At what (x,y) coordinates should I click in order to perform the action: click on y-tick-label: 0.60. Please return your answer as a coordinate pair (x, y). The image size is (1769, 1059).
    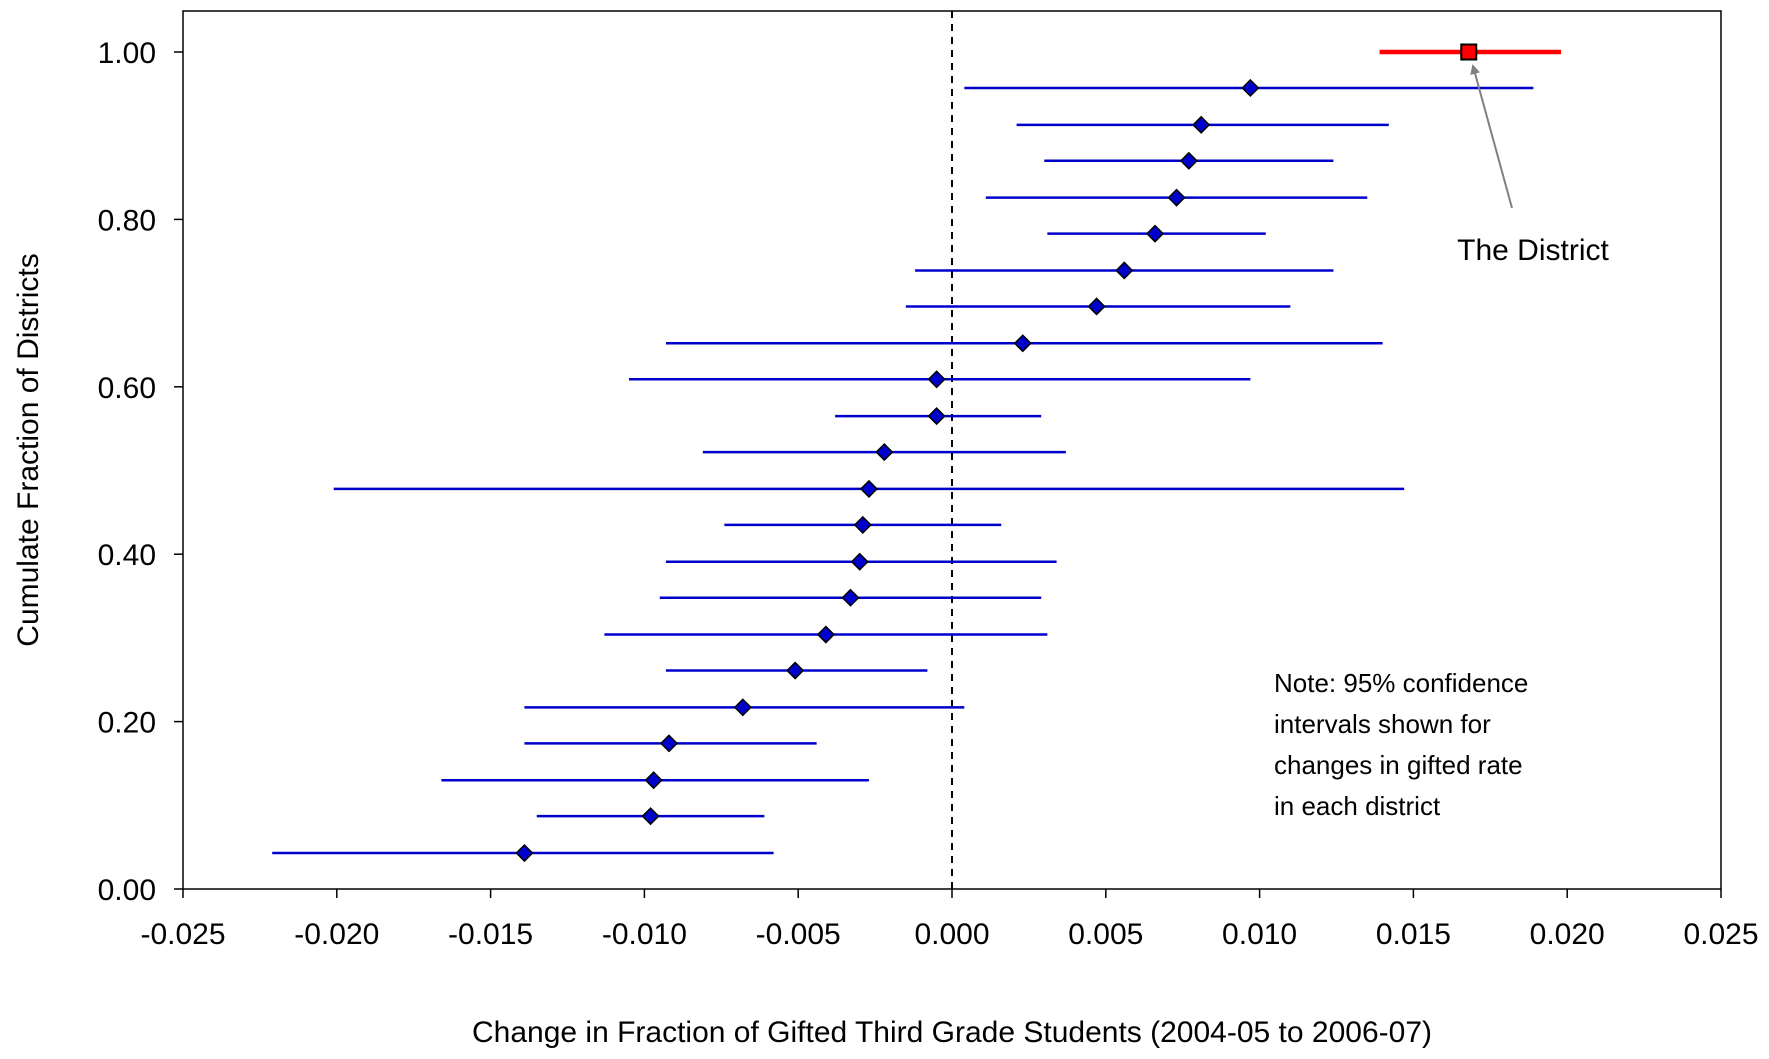
    Looking at the image, I should click on (127, 388).